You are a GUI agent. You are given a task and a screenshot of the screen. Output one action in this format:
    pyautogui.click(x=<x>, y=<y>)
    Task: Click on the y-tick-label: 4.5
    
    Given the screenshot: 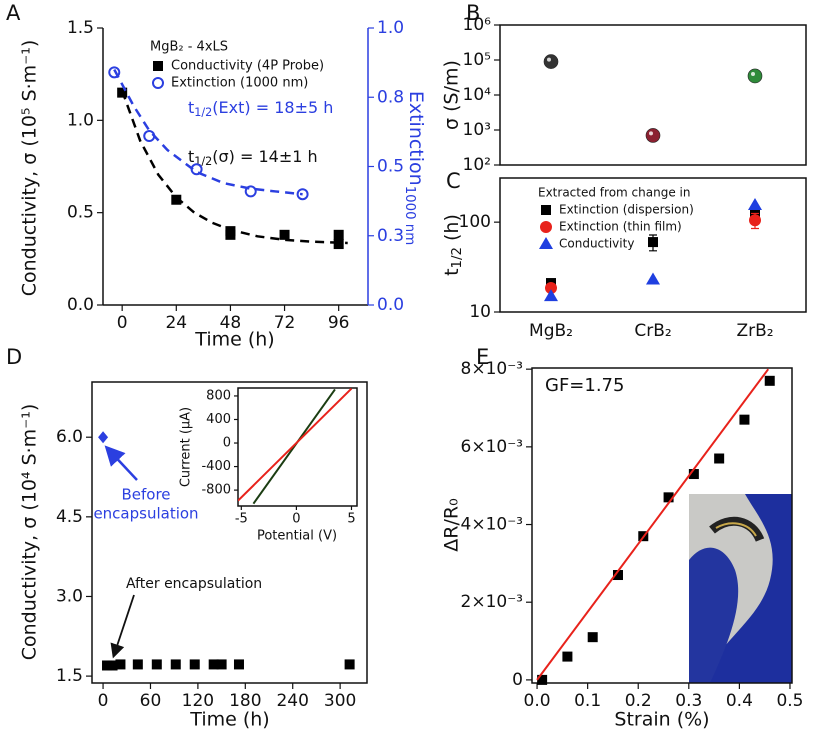 What is the action you would take?
    pyautogui.click(x=69, y=517)
    